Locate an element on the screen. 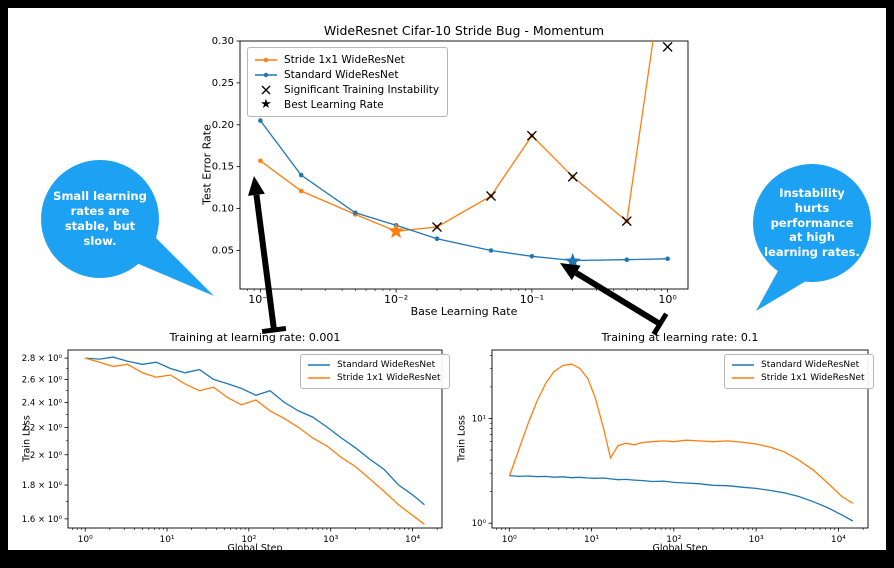  bottom-right-chart-xlabel: Global Step is located at coordinates (680, 548).